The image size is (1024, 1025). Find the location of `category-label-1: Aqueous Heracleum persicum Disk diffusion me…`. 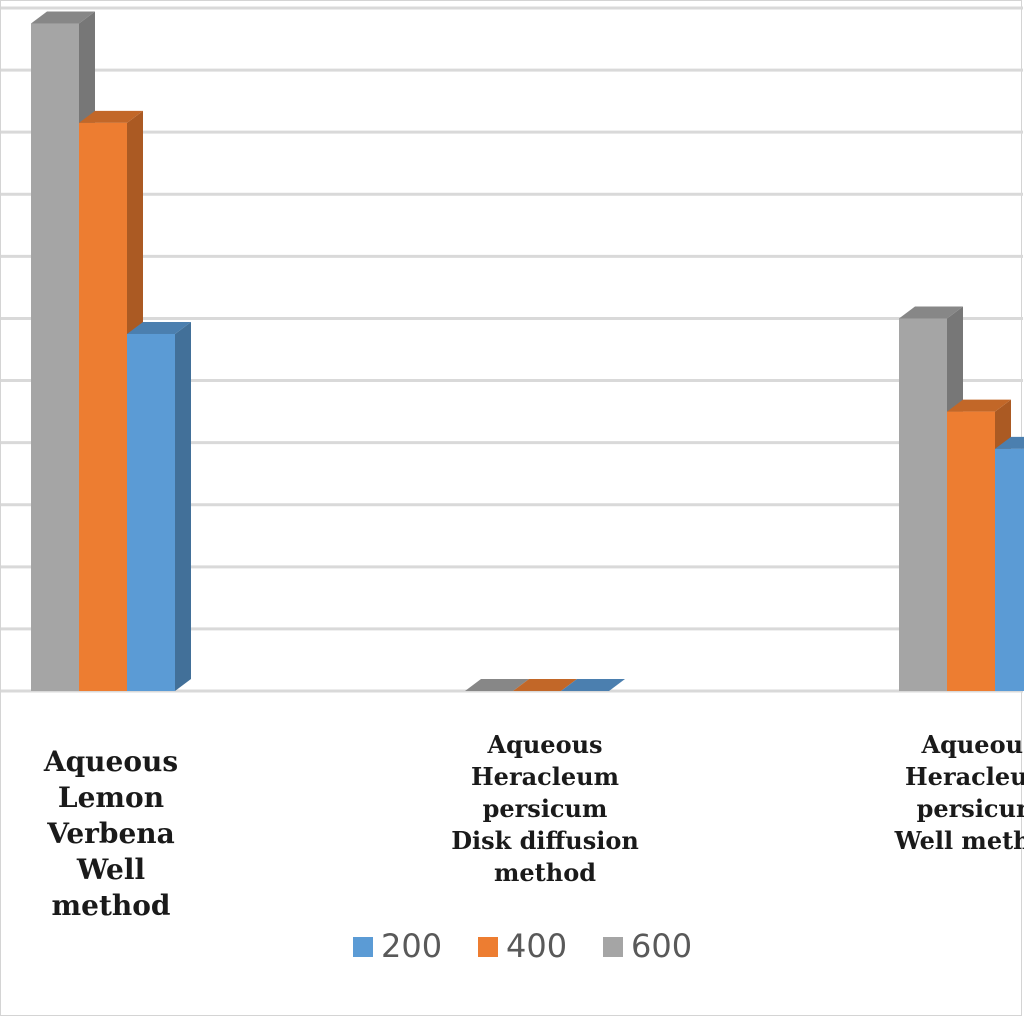

category-label-1: Aqueous Heracleum persicum Disk diffusion me… is located at coordinates (545, 808).